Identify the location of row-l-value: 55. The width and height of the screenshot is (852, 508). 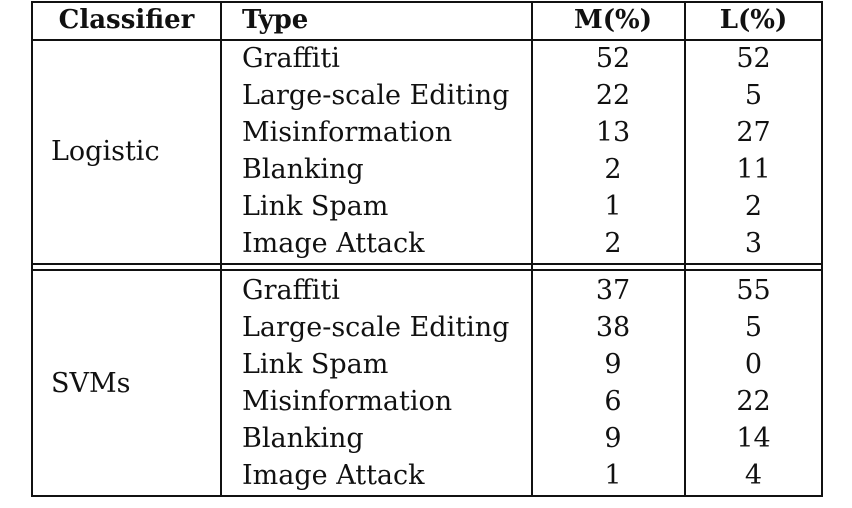
(753, 290).